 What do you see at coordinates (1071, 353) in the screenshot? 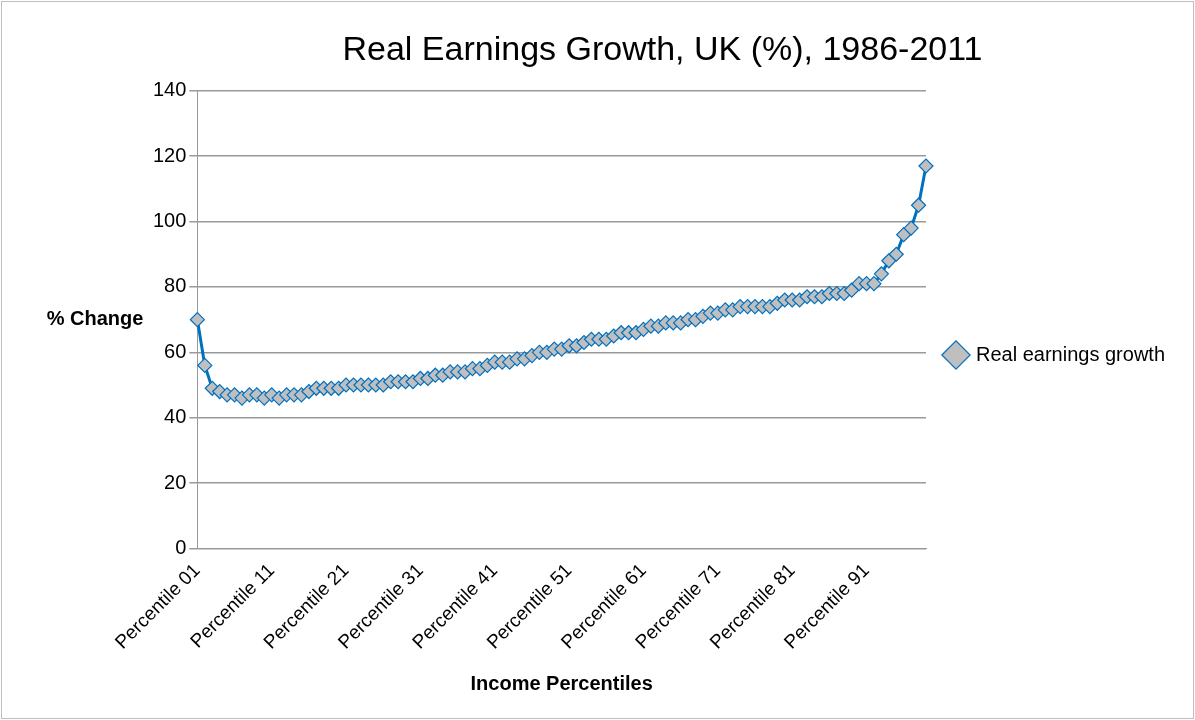
I see `legend-label: Real earnings growth` at bounding box center [1071, 353].